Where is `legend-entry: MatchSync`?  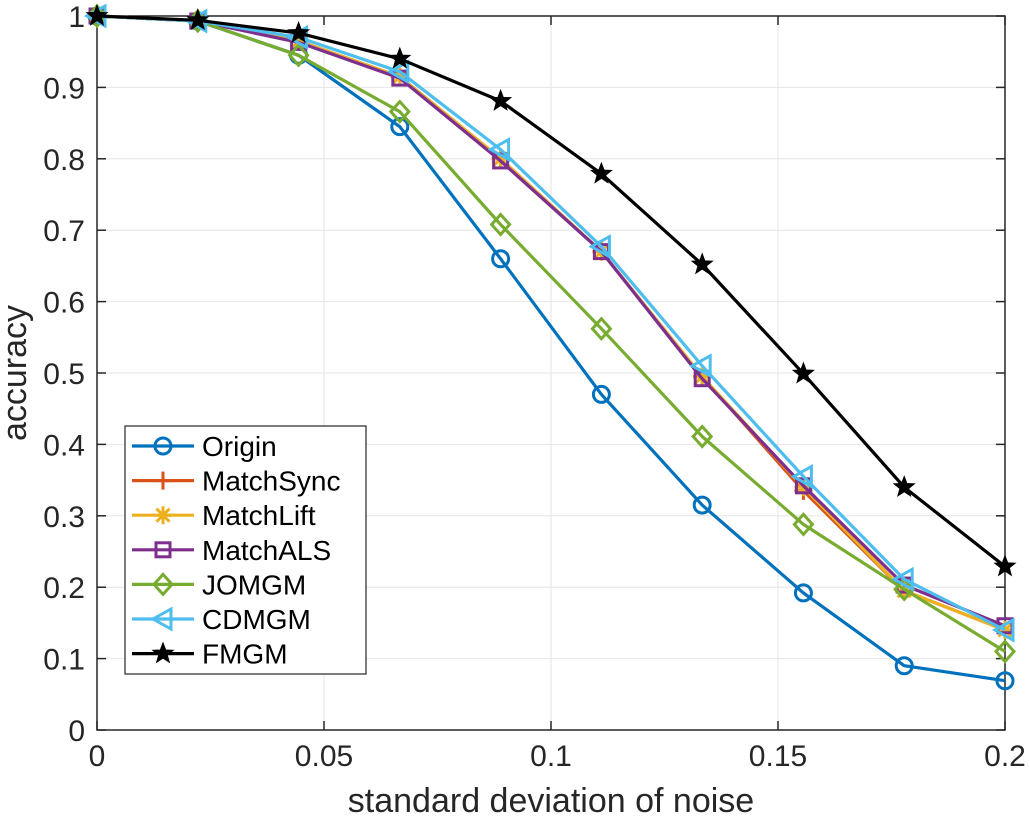 legend-entry: MatchSync is located at coordinates (236, 481).